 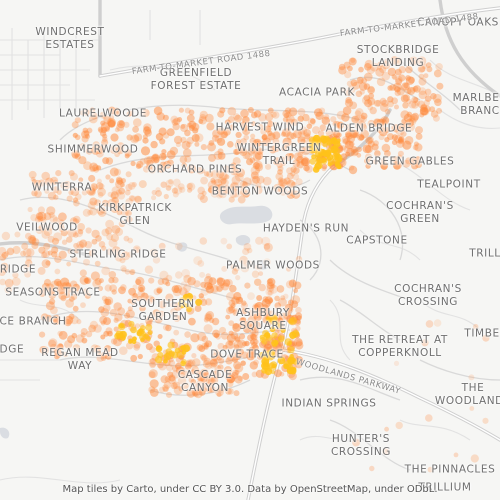 I want to click on place-label-canopy-oaks: CANOPY OAKS, so click(x=458, y=22).